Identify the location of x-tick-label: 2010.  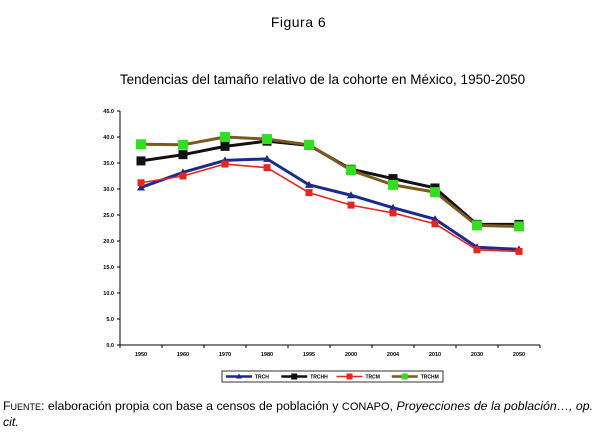
(435, 355).